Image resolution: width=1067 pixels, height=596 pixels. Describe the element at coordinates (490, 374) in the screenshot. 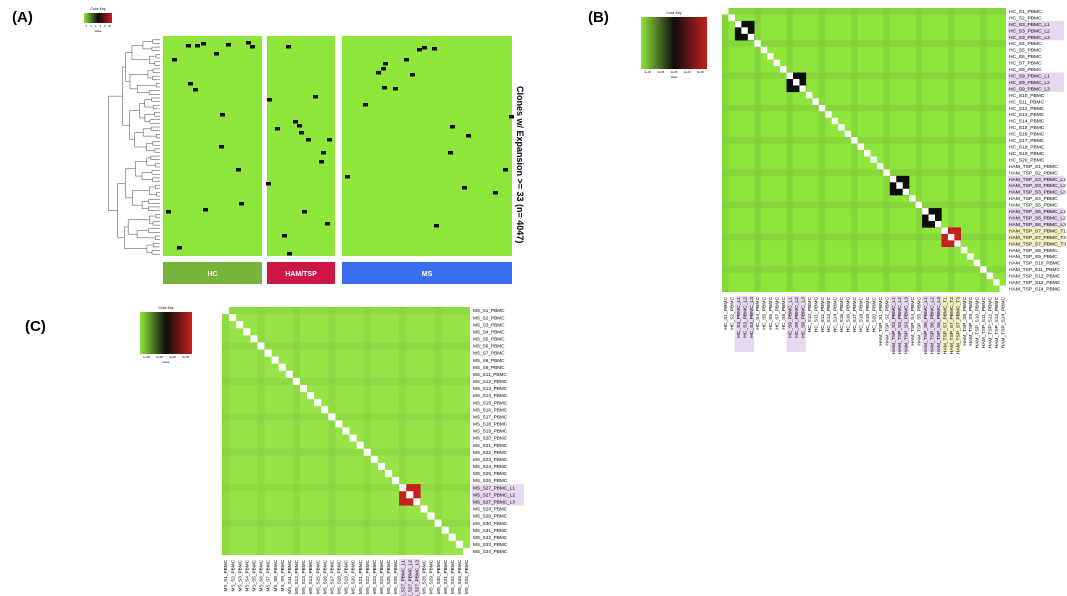

I see `panelC-row-label: MS_S11_PBMC` at that location.